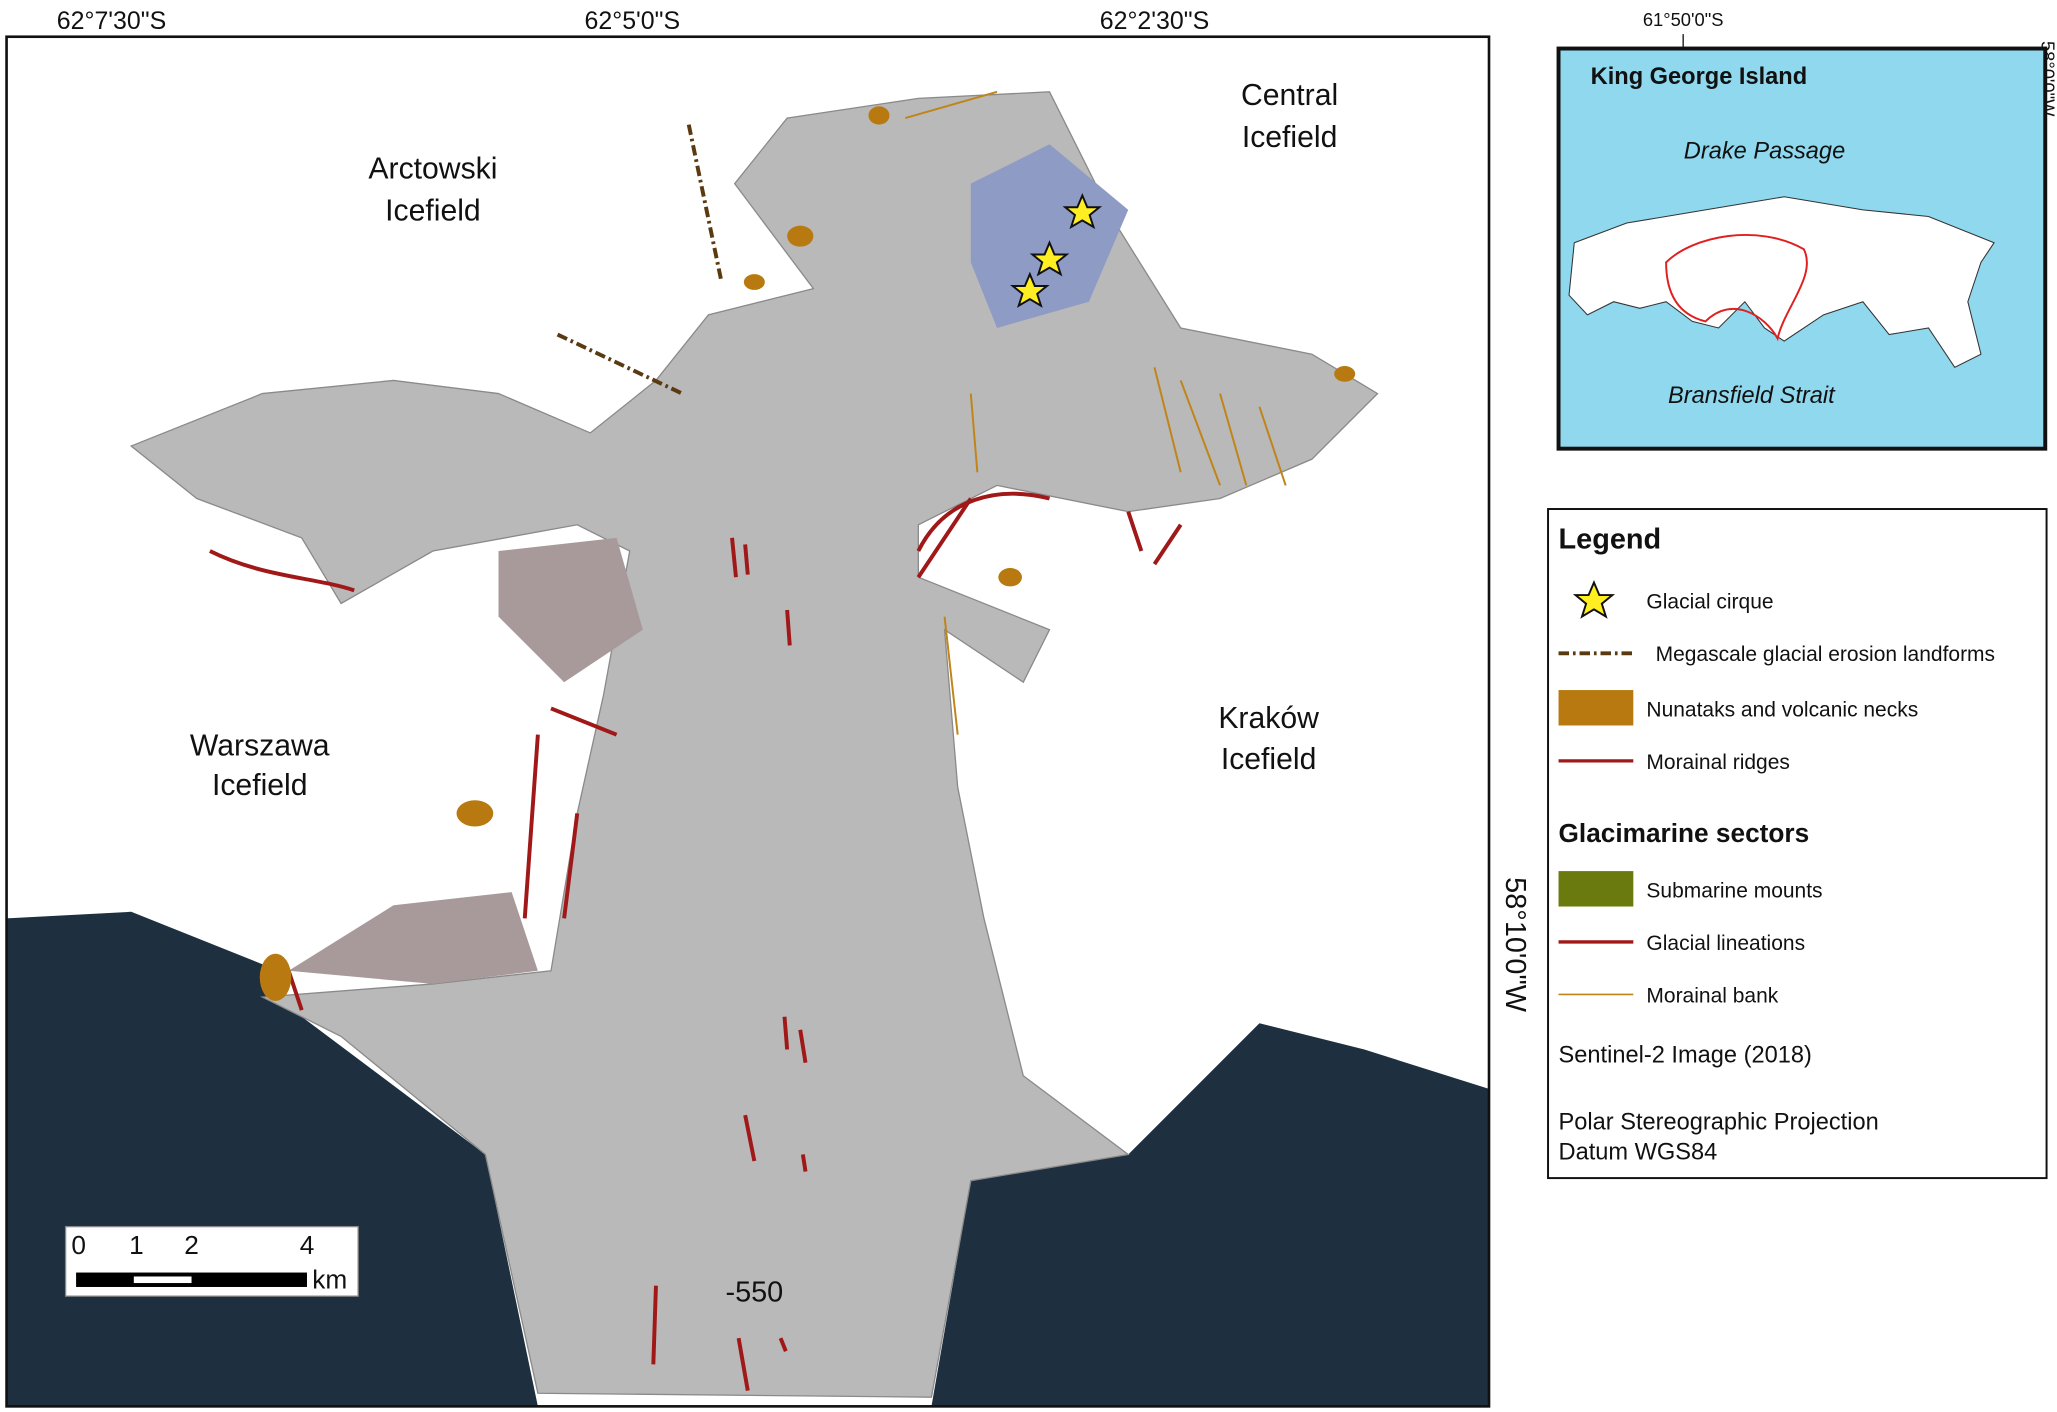  Describe the element at coordinates (78, 1245) in the screenshot. I see `scale-label: 0` at that location.